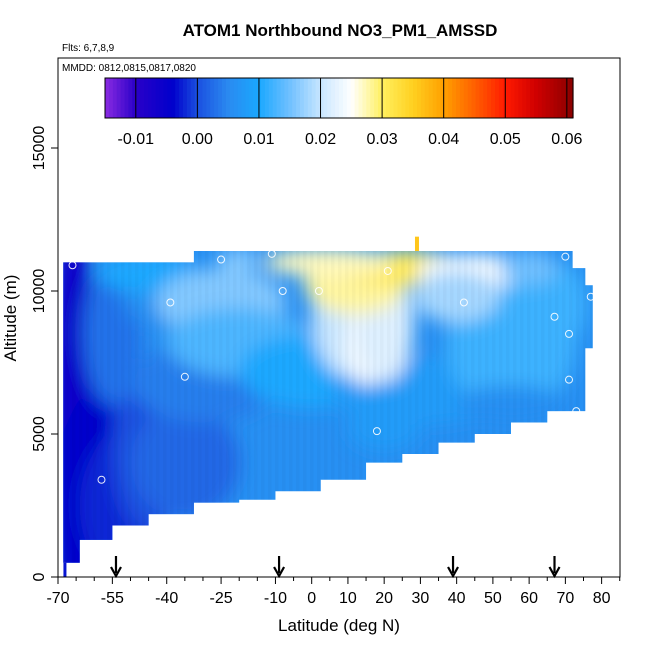  Describe the element at coordinates (320, 139) in the screenshot. I see `colorbar-tick-label: 0.02` at that location.